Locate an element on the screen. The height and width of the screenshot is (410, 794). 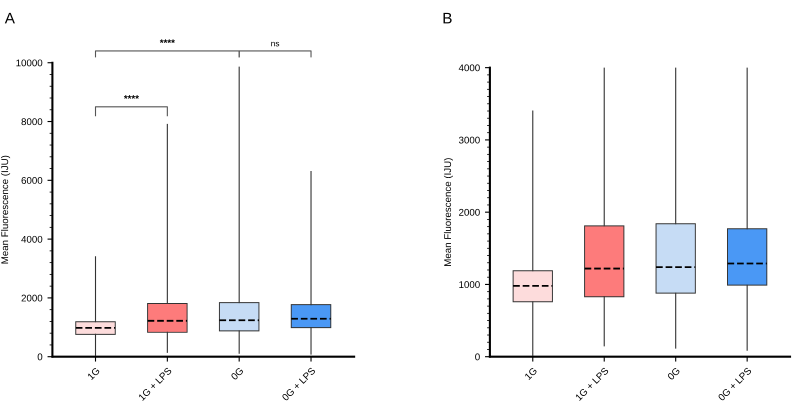
y-tick-label: 1000 is located at coordinates (469, 284).